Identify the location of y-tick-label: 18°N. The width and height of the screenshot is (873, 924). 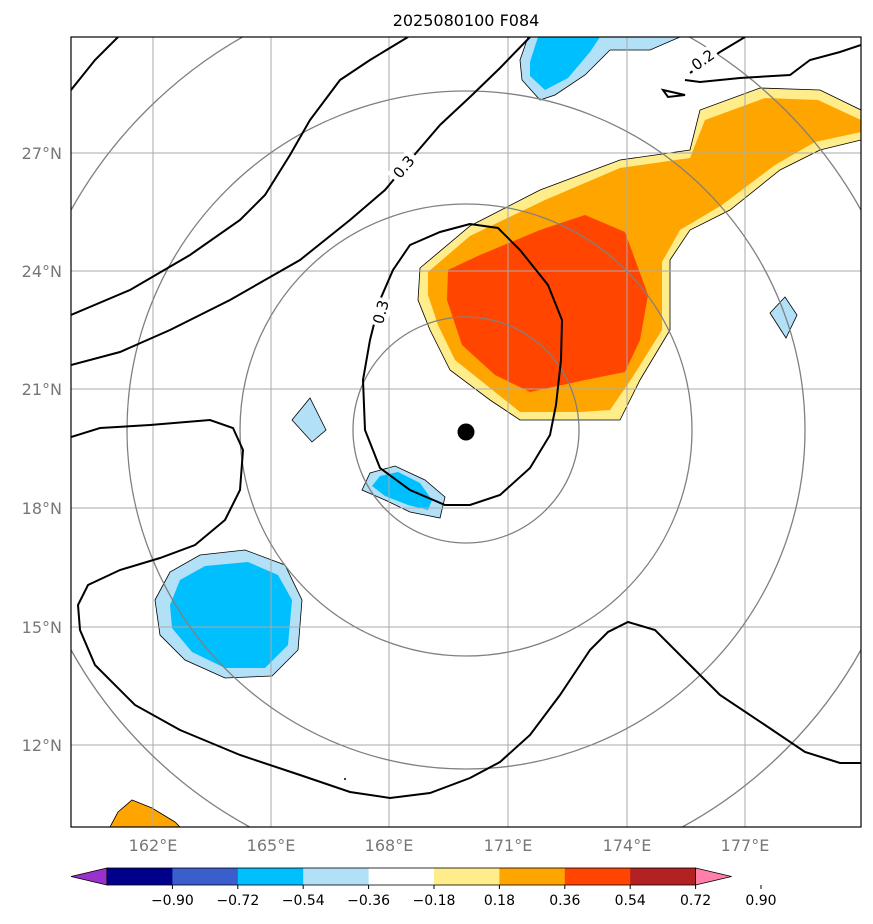
(42, 508).